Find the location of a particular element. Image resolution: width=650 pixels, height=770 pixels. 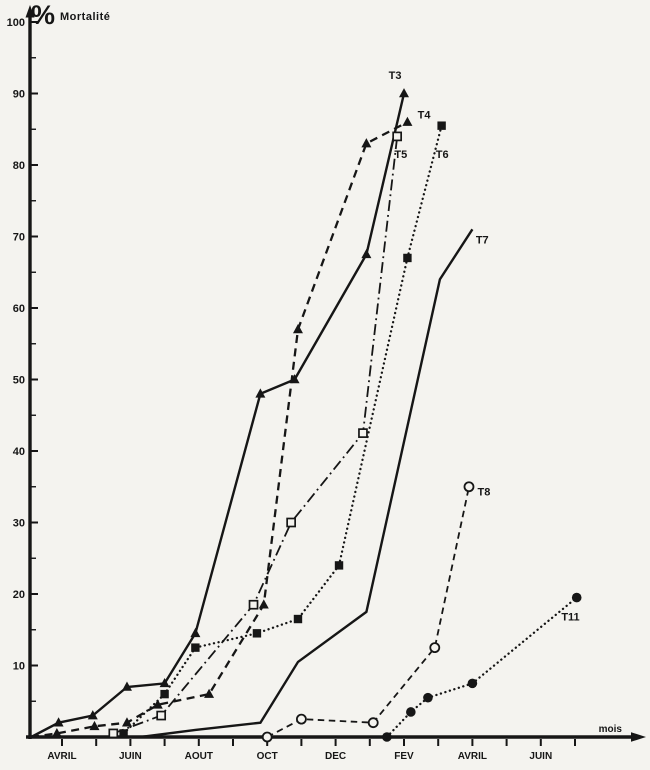

y-axis-arrow is located at coordinates (30, 11).